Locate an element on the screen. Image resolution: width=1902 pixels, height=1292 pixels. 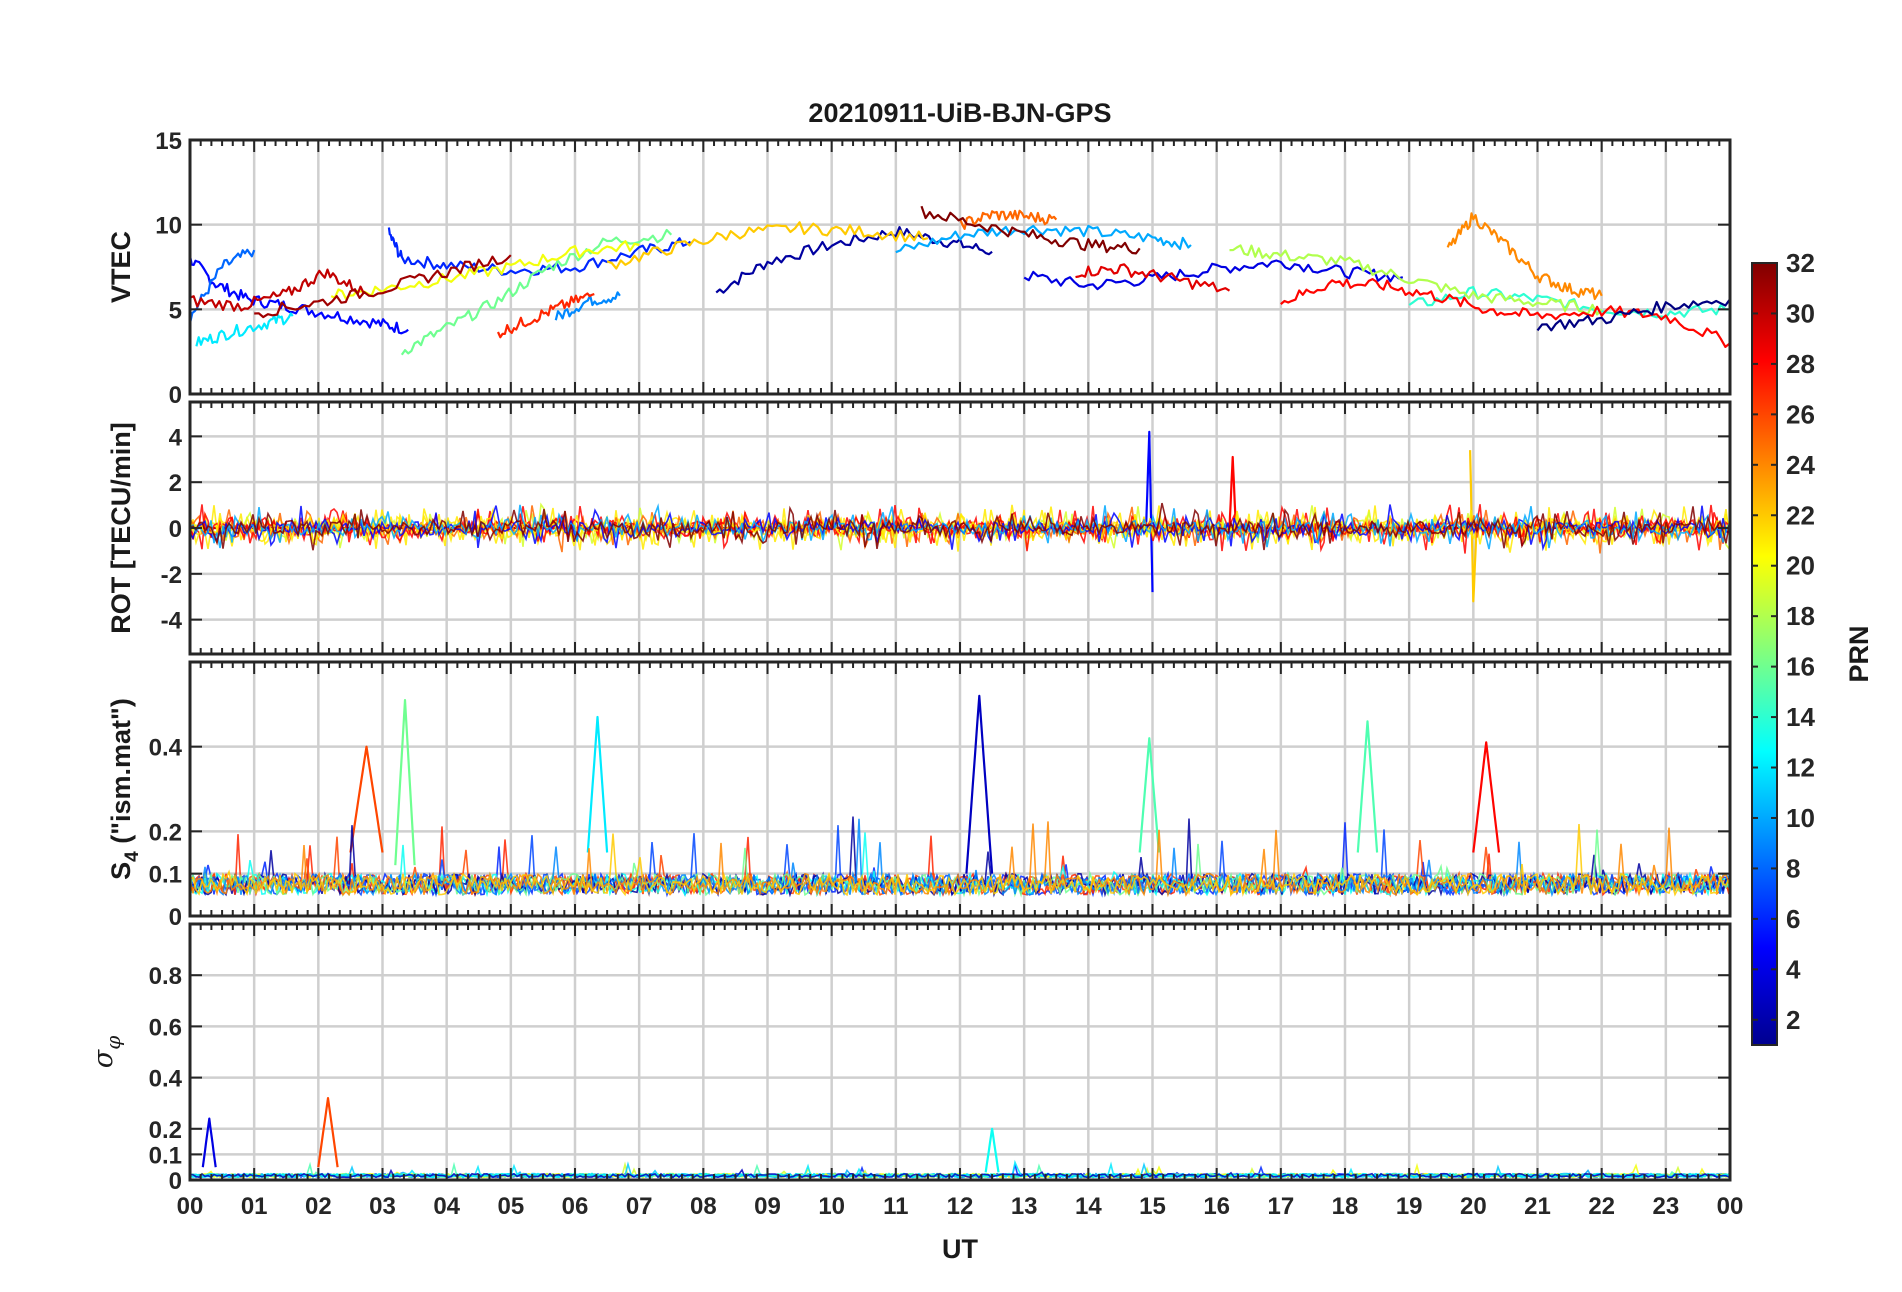
x-tick-label: 13 is located at coordinates (1024, 1206).